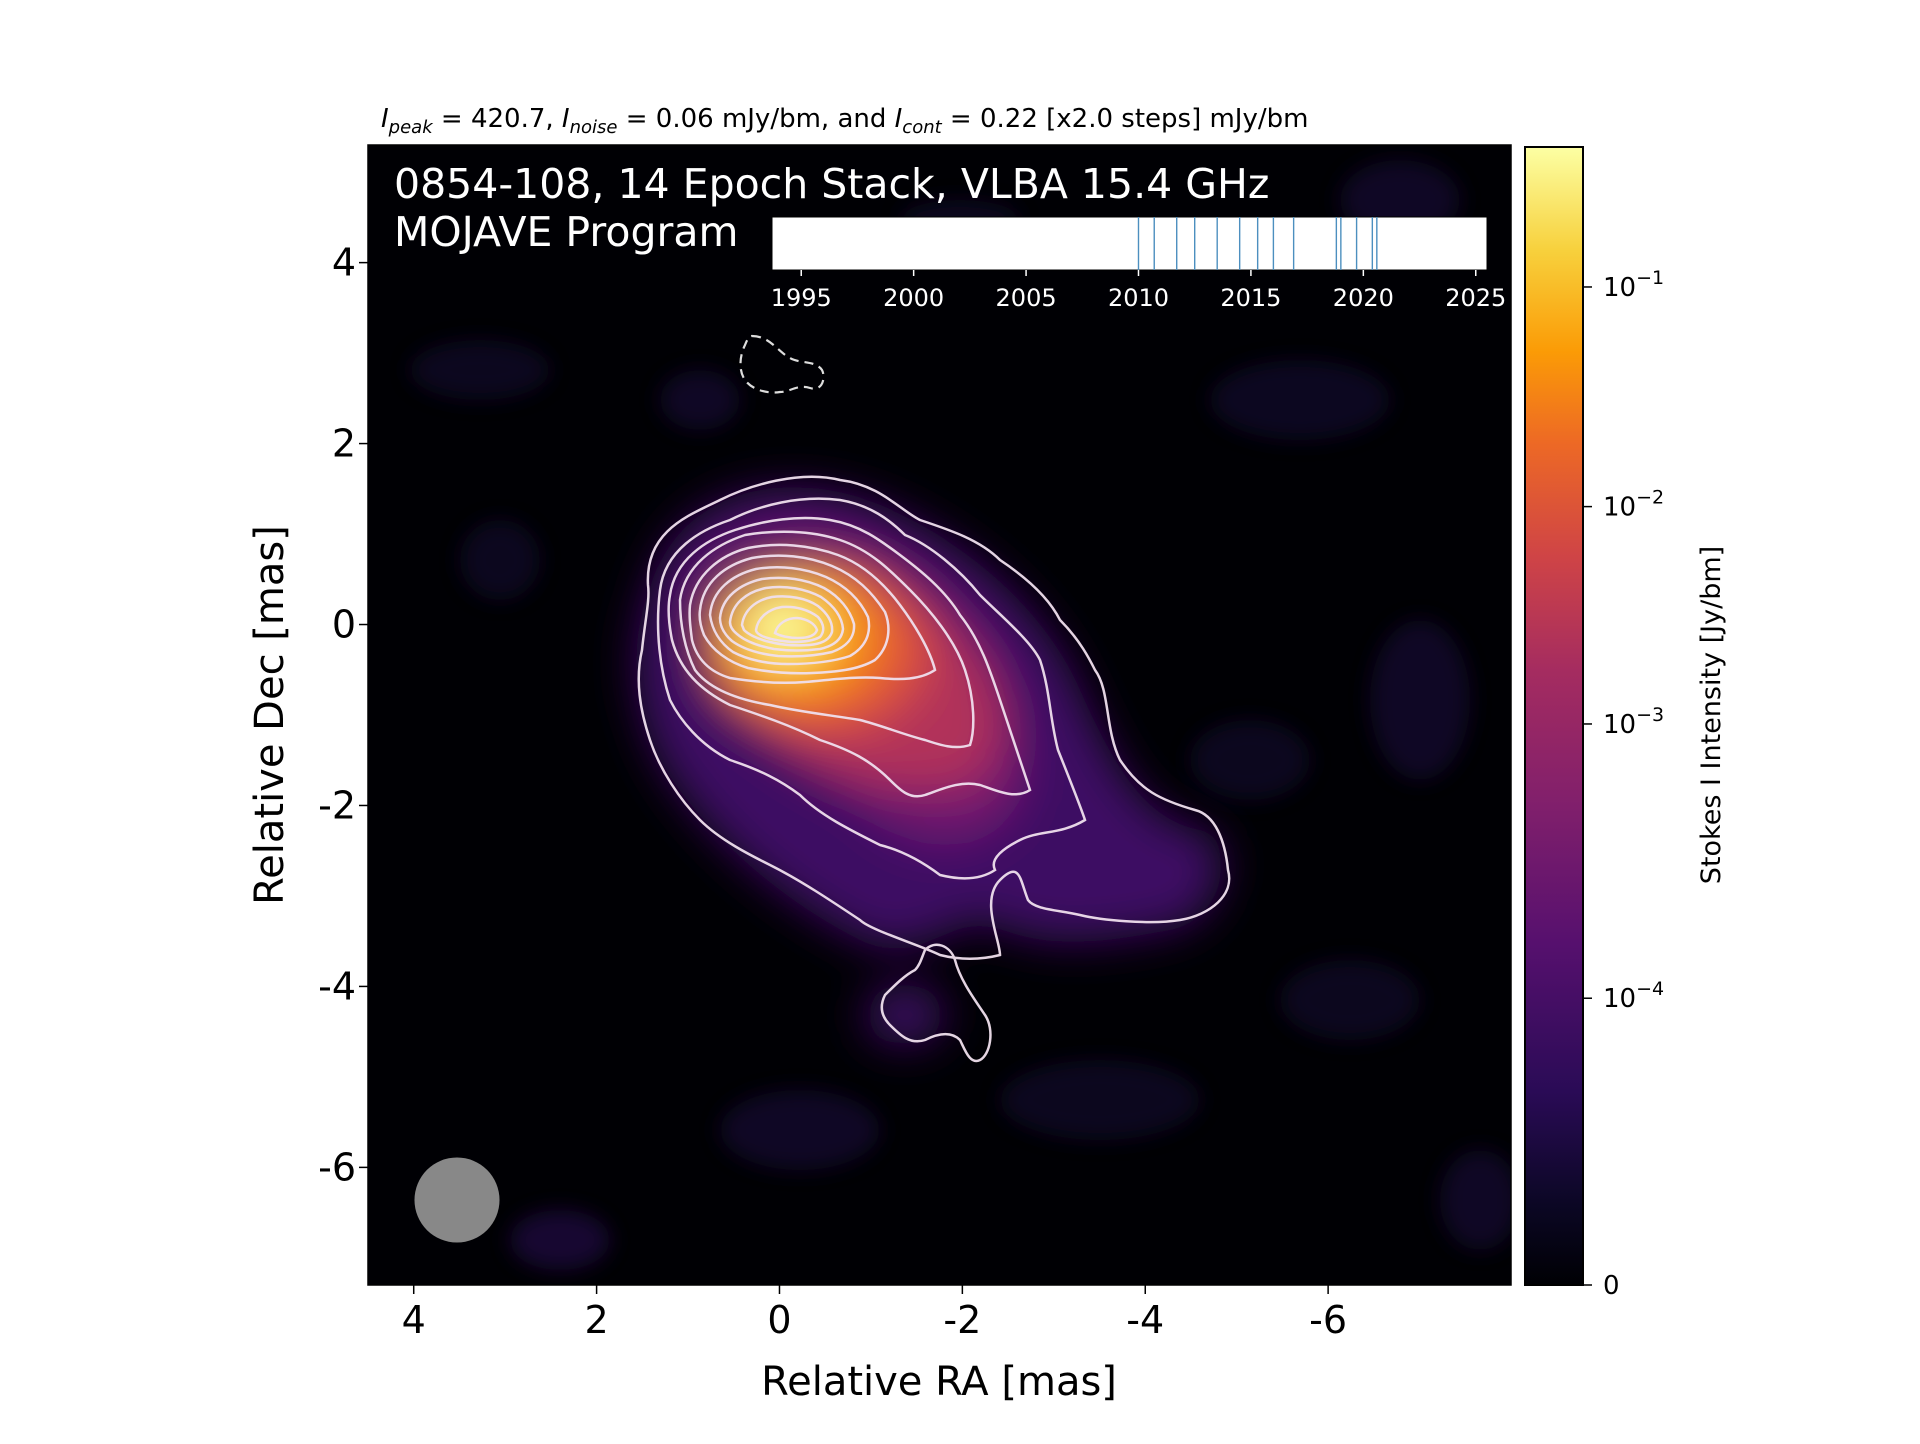 The width and height of the screenshot is (1920, 1444). What do you see at coordinates (936, 1003) in the screenshot?
I see `contour-knot` at bounding box center [936, 1003].